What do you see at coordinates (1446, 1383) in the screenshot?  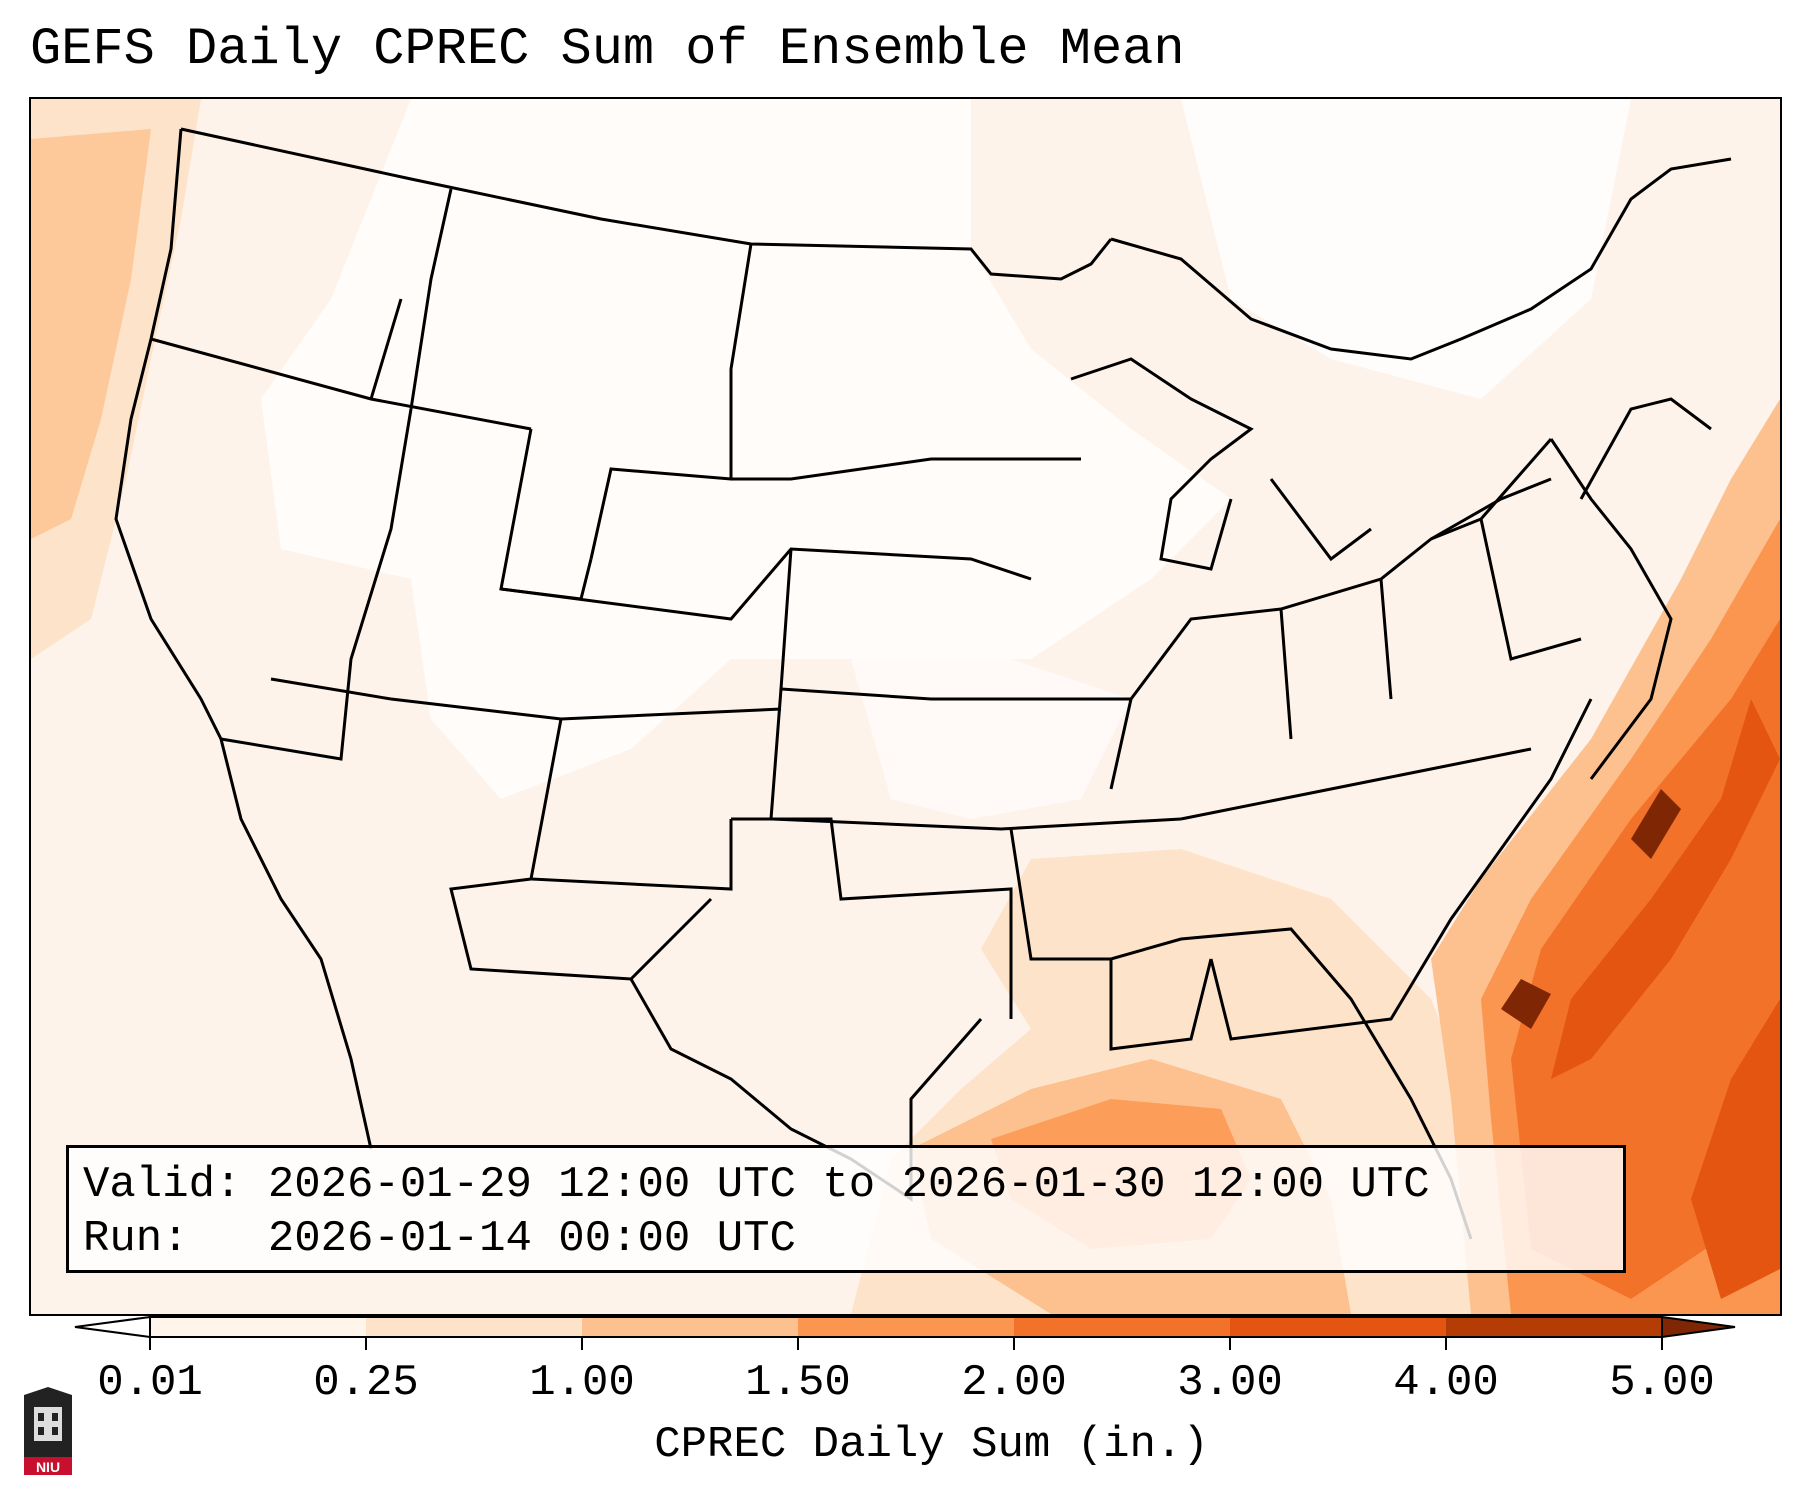 I see `colorbar-tick-label: 4.00` at bounding box center [1446, 1383].